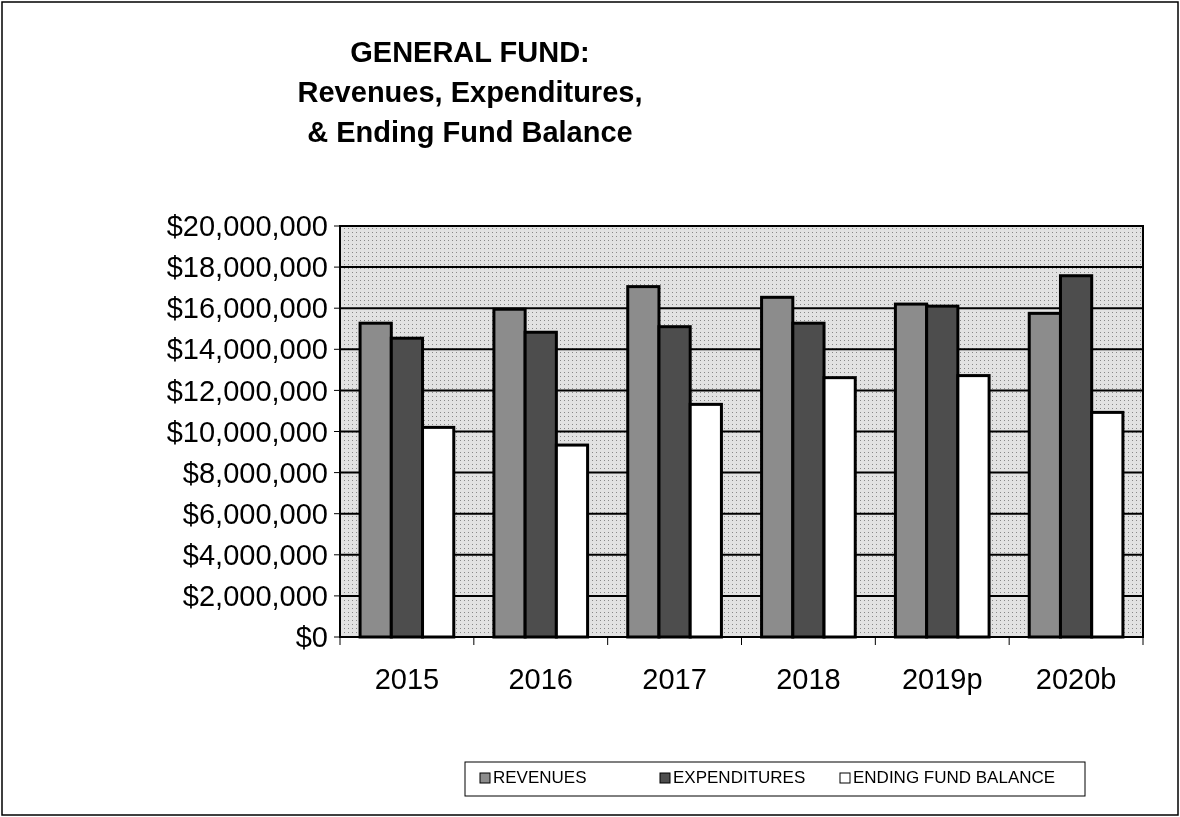  What do you see at coordinates (255, 596) in the screenshot?
I see `y-tick-label: $2,000,000` at bounding box center [255, 596].